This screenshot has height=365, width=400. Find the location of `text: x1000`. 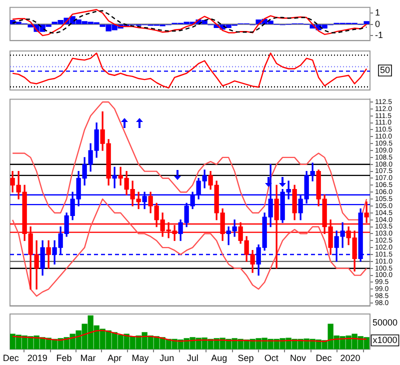

text: x1000 is located at coordinates (385, 339).